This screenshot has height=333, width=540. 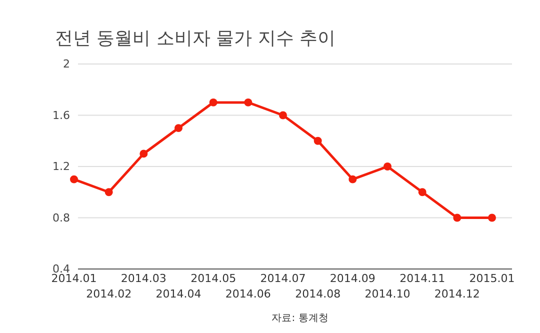 I want to click on x-tick-label: 2014.11, so click(x=423, y=278).